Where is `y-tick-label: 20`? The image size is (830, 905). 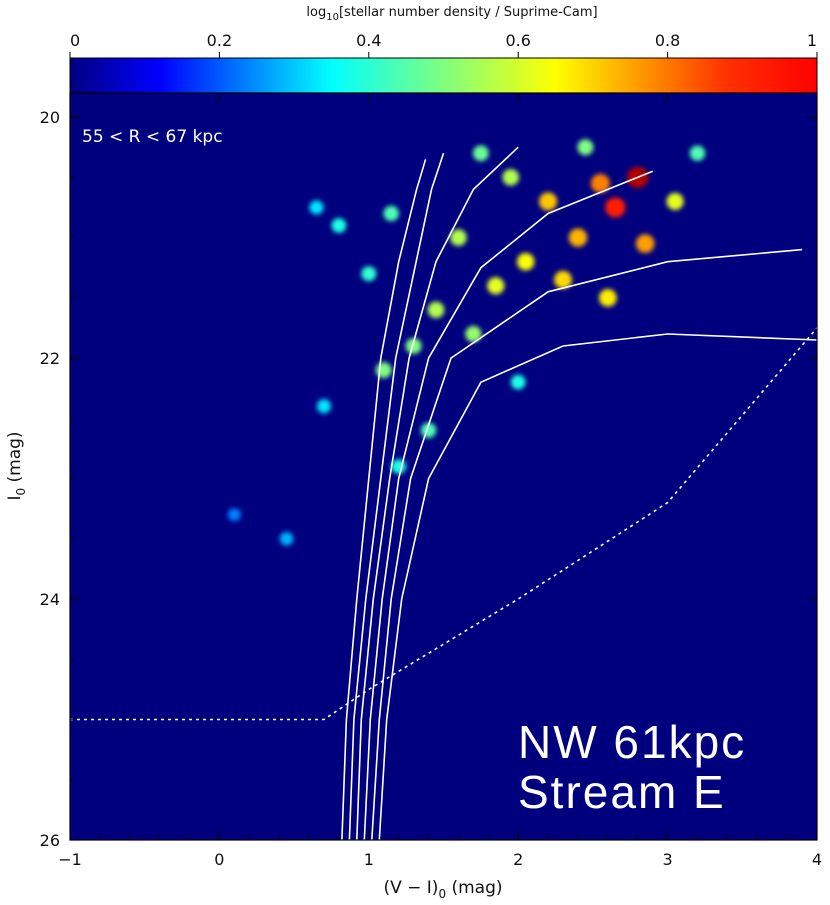 y-tick-label: 20 is located at coordinates (50, 117).